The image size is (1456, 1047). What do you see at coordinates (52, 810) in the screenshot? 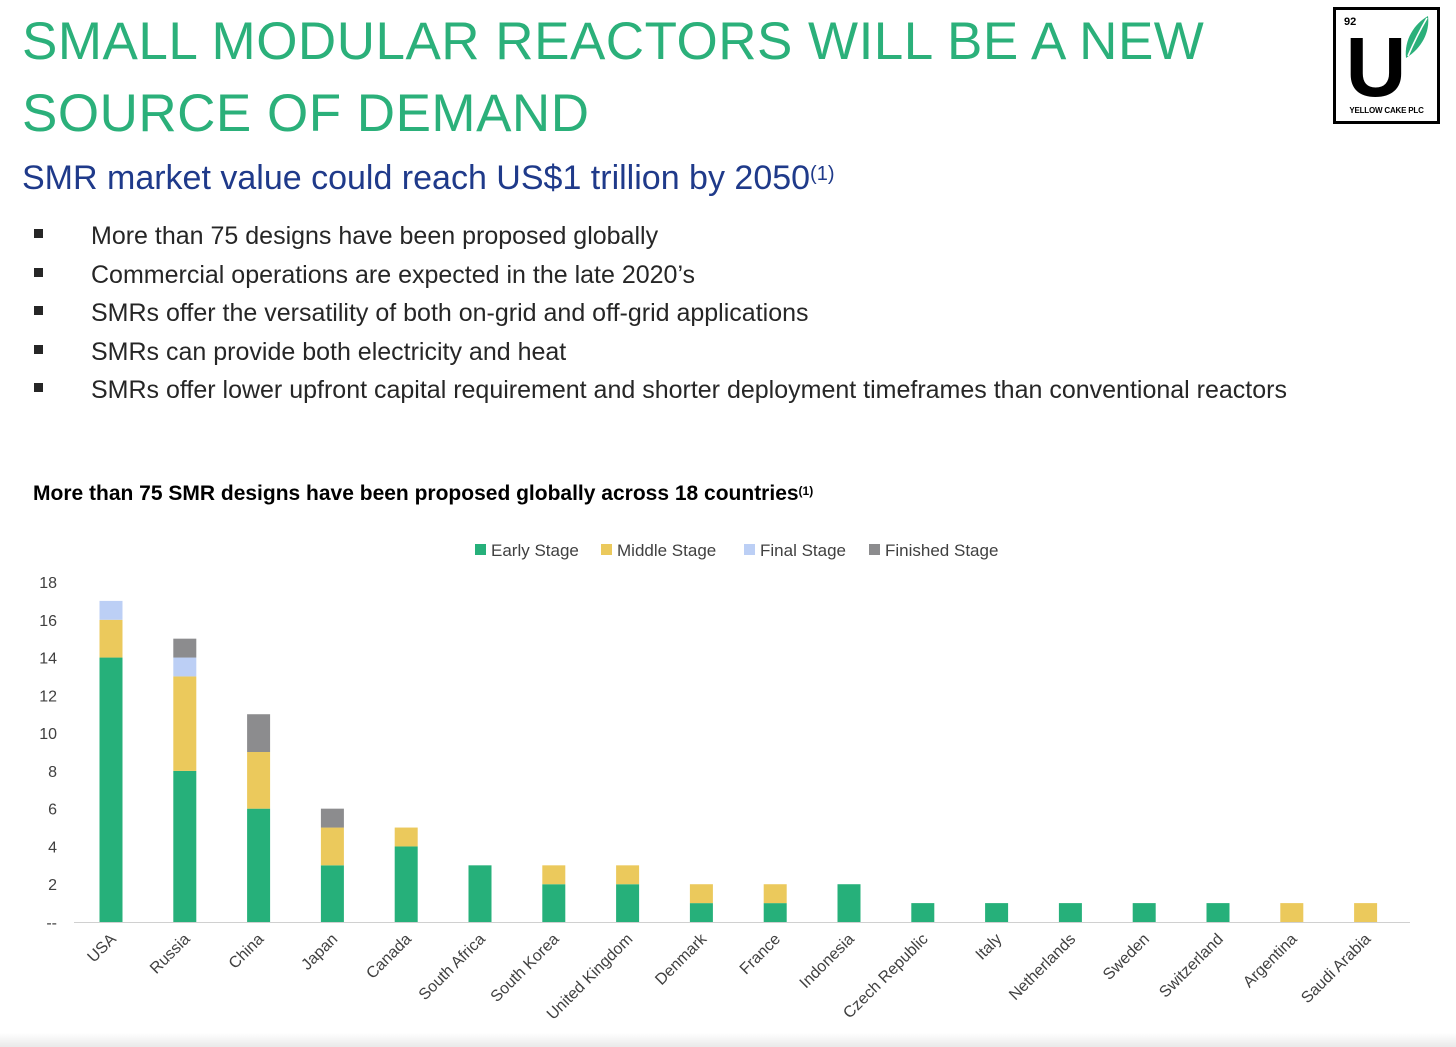
I see `y-tick-label: 6` at bounding box center [52, 810].